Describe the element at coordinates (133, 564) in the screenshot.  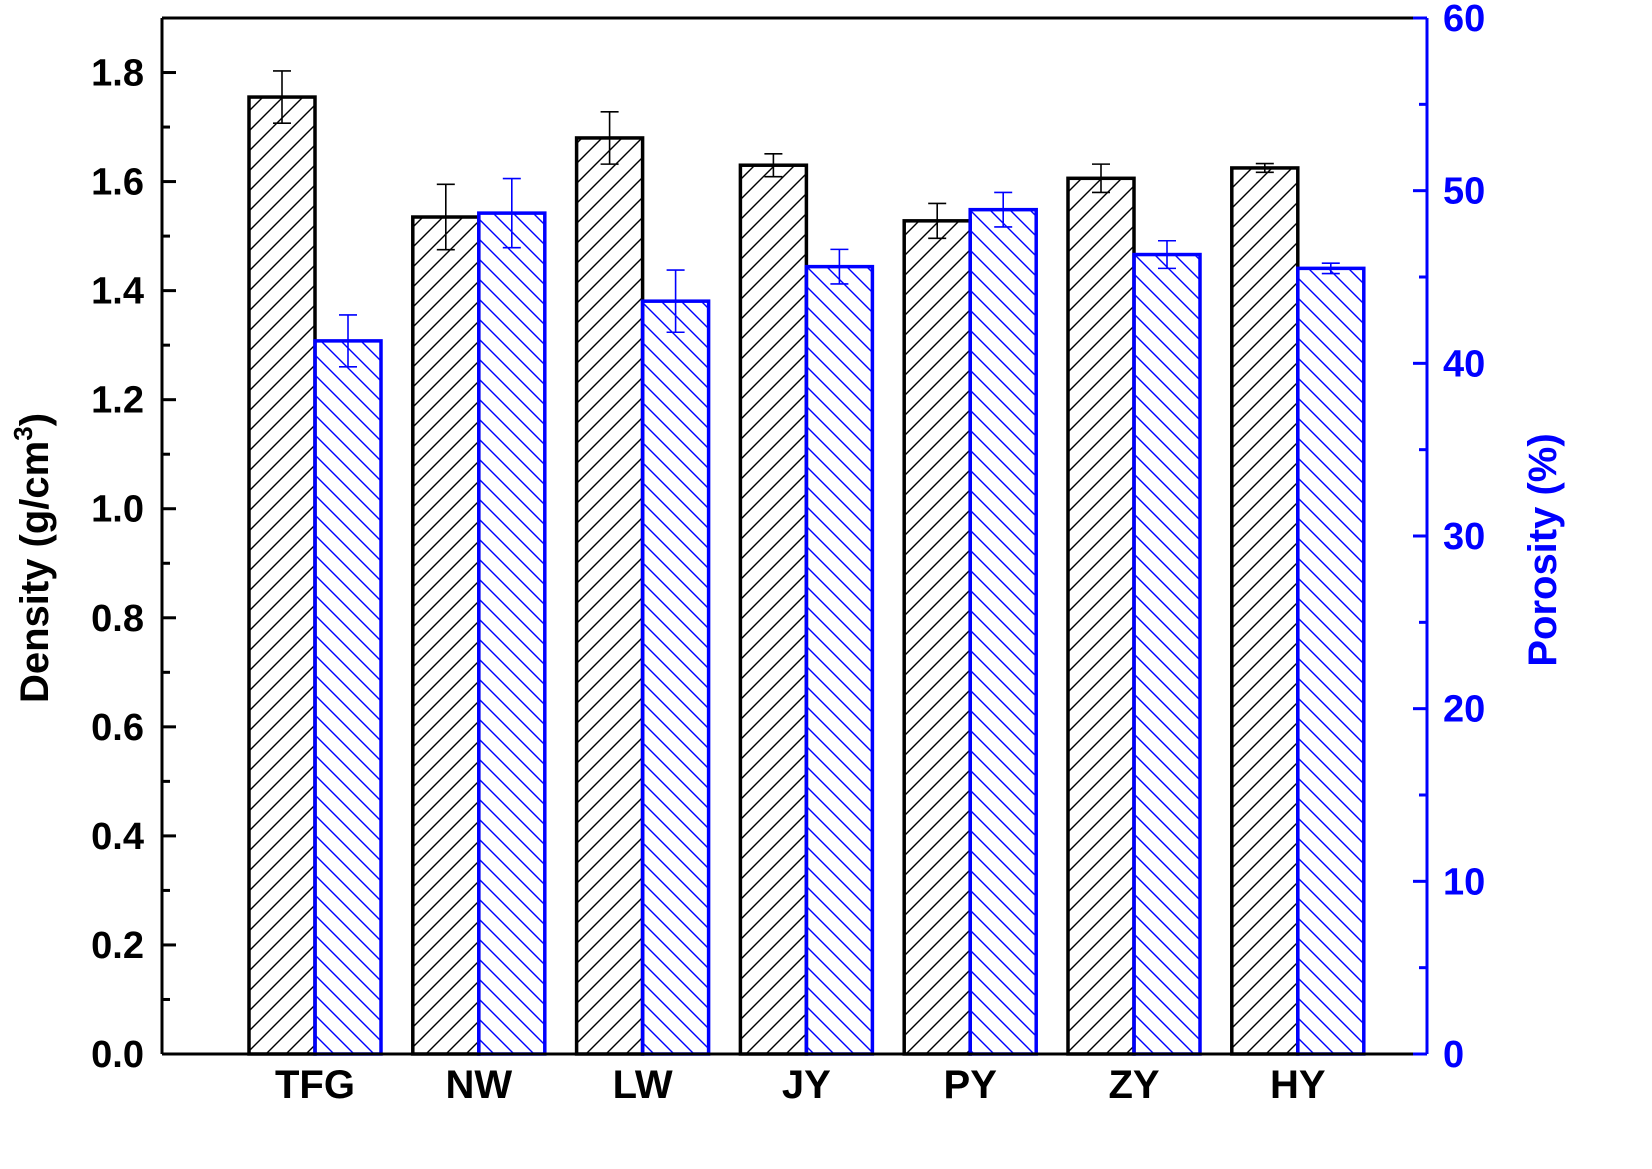
I see `left-axis-ticks: 0.0 0.2 0.4 0.6 0.8 1.0 1.2 1.4 1.6 1.8` at that location.